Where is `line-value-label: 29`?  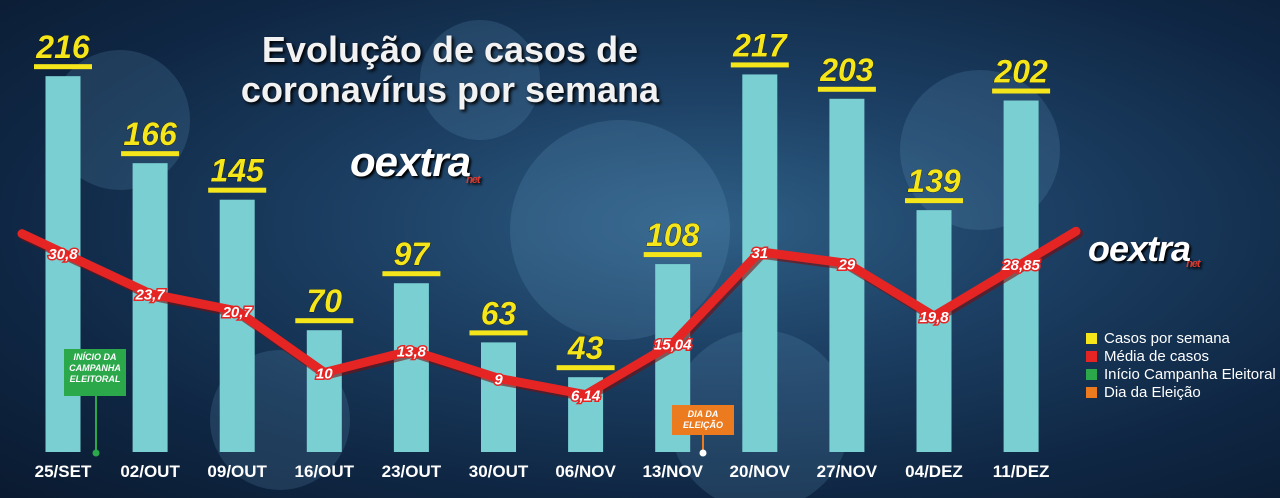 line-value-label: 29 is located at coordinates (847, 264).